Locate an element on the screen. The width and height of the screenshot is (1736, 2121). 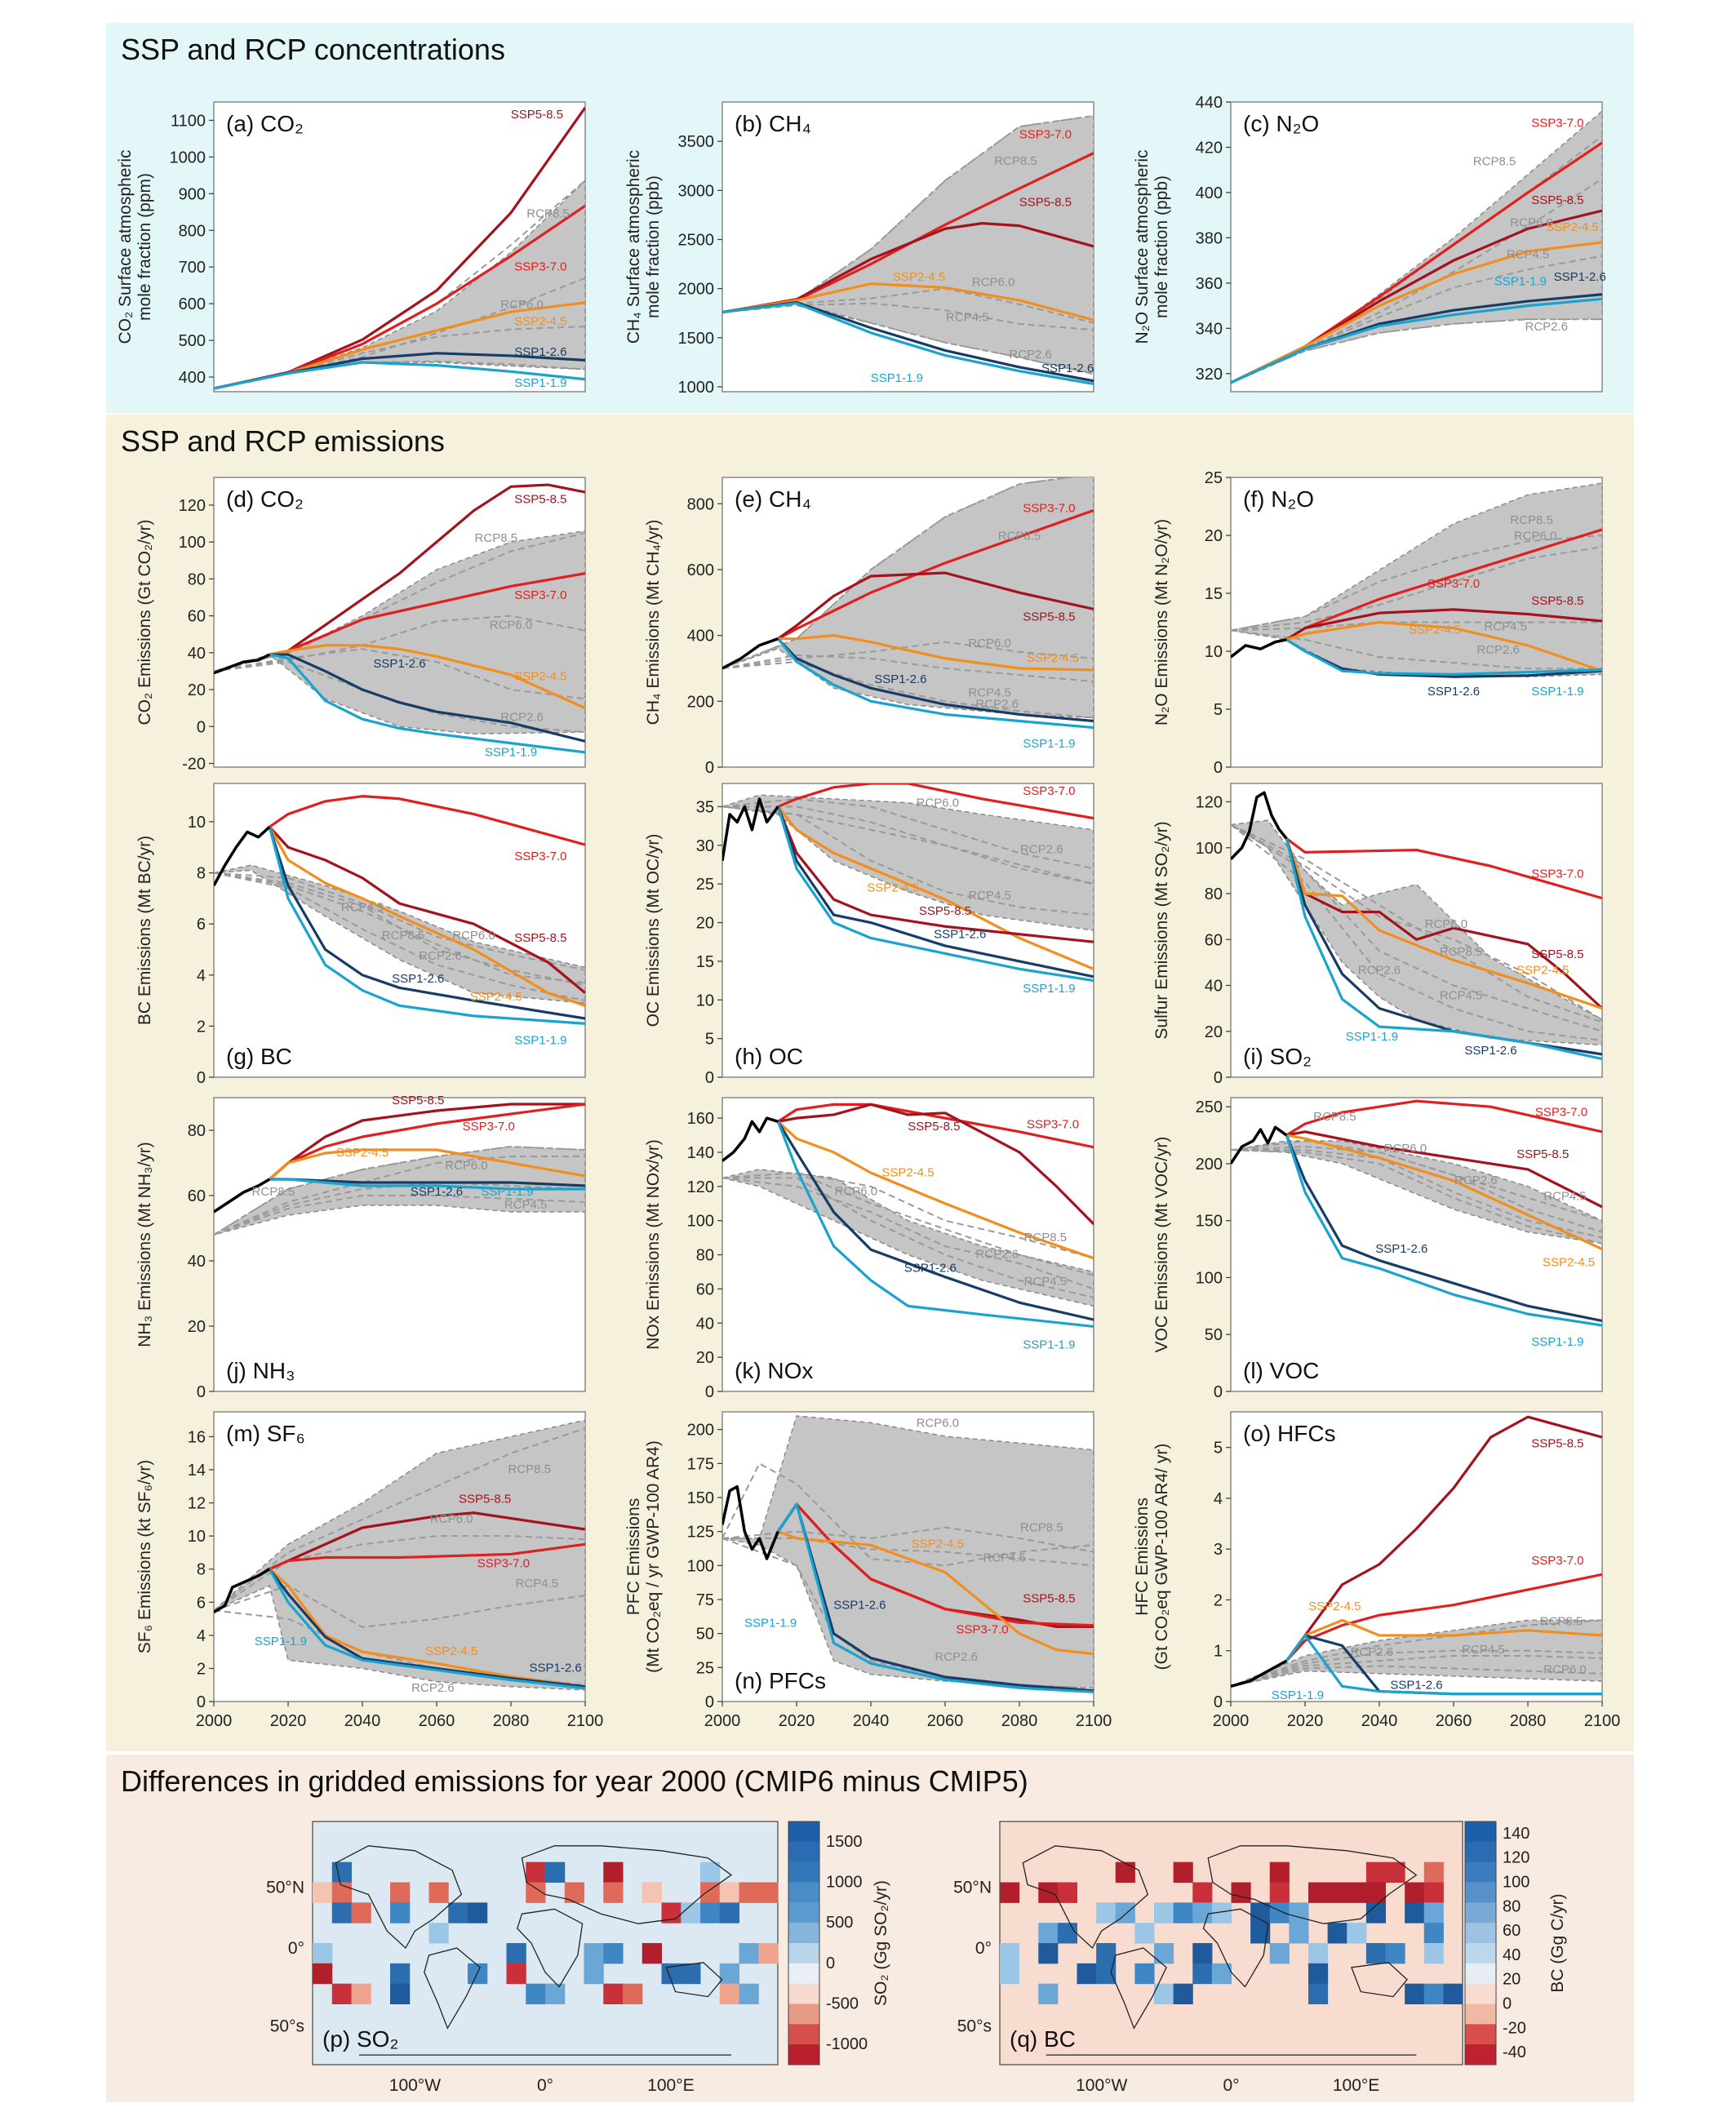
map-title: (p) SO₂ is located at coordinates (360, 2039).